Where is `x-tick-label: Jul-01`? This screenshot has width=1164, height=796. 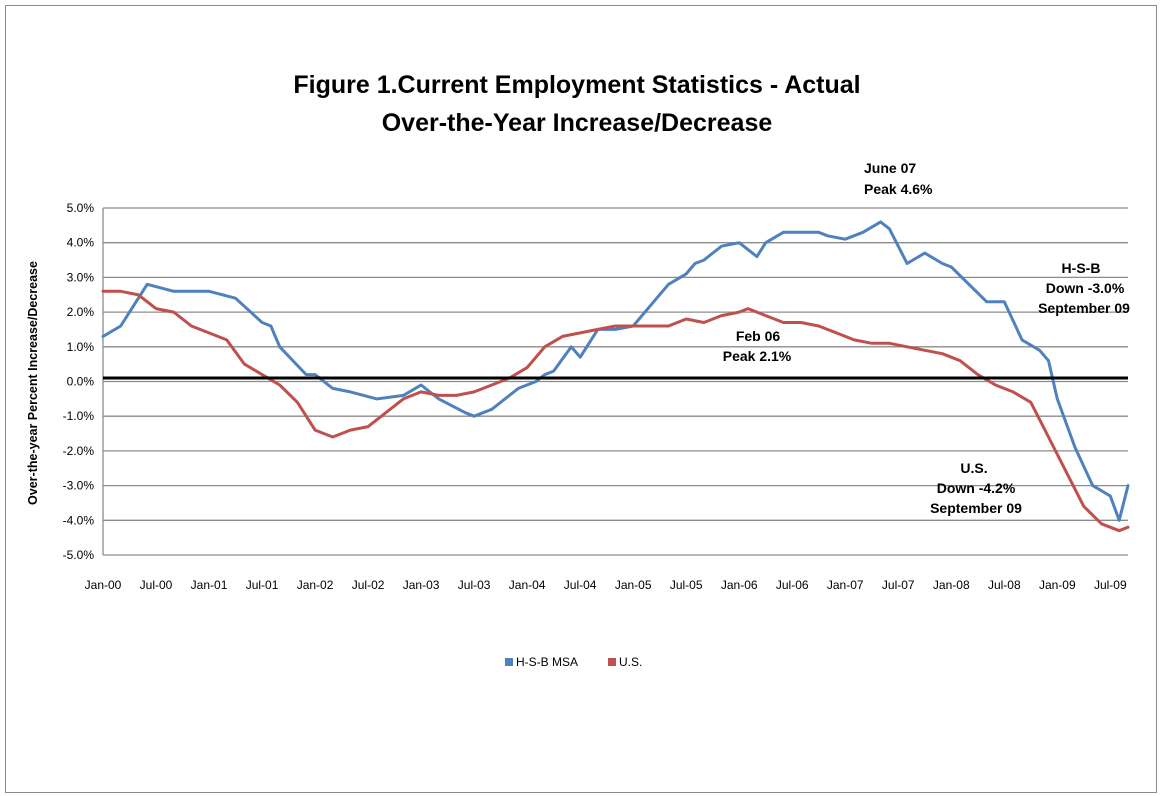 x-tick-label: Jul-01 is located at coordinates (262, 585).